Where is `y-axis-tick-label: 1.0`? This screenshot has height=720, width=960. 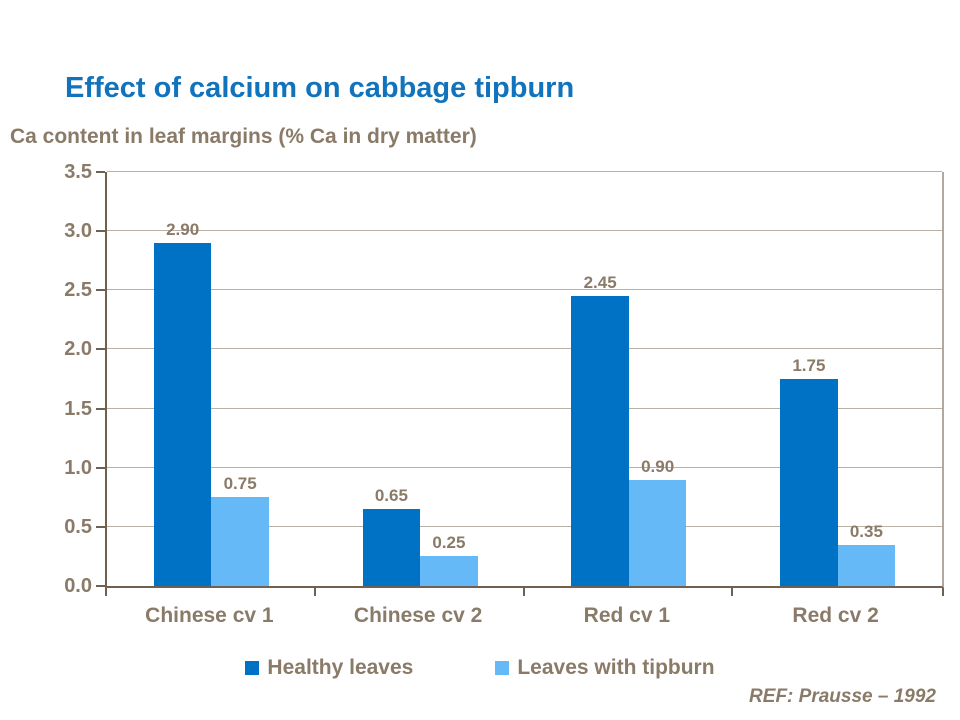
y-axis-tick-label: 1.0 is located at coordinates (78, 467).